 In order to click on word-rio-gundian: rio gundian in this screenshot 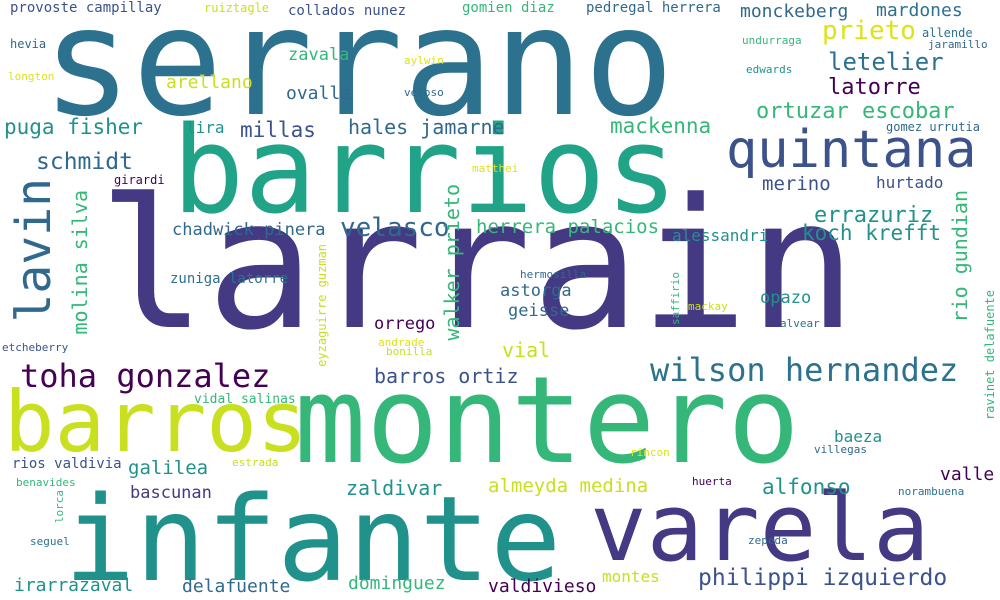, I will do `click(960, 256)`.